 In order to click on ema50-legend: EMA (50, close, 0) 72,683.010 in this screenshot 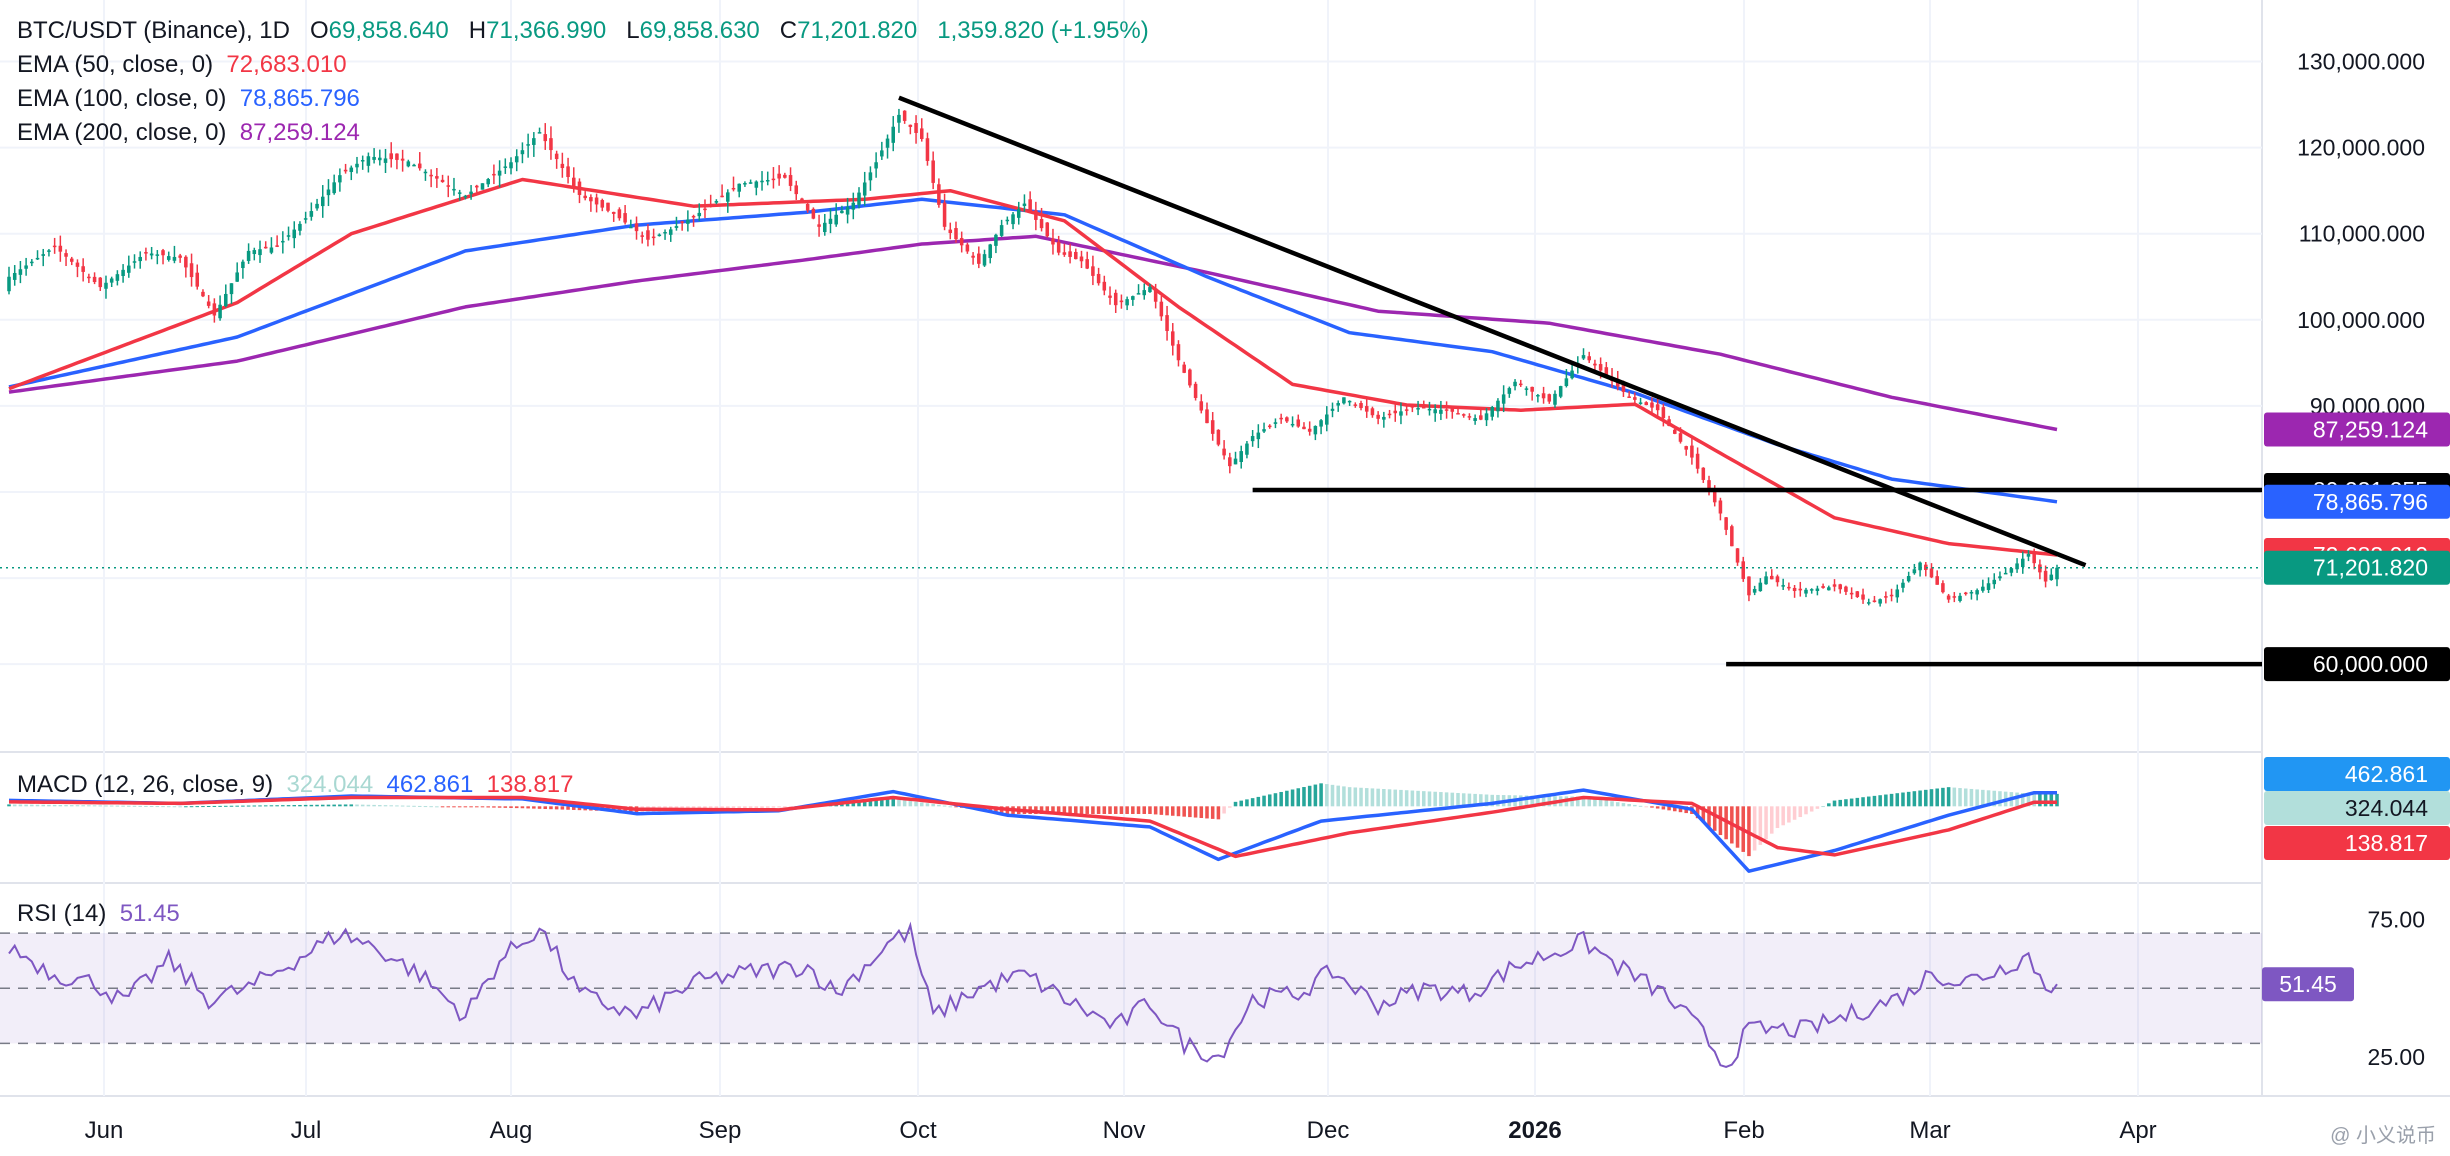, I will do `click(182, 64)`.